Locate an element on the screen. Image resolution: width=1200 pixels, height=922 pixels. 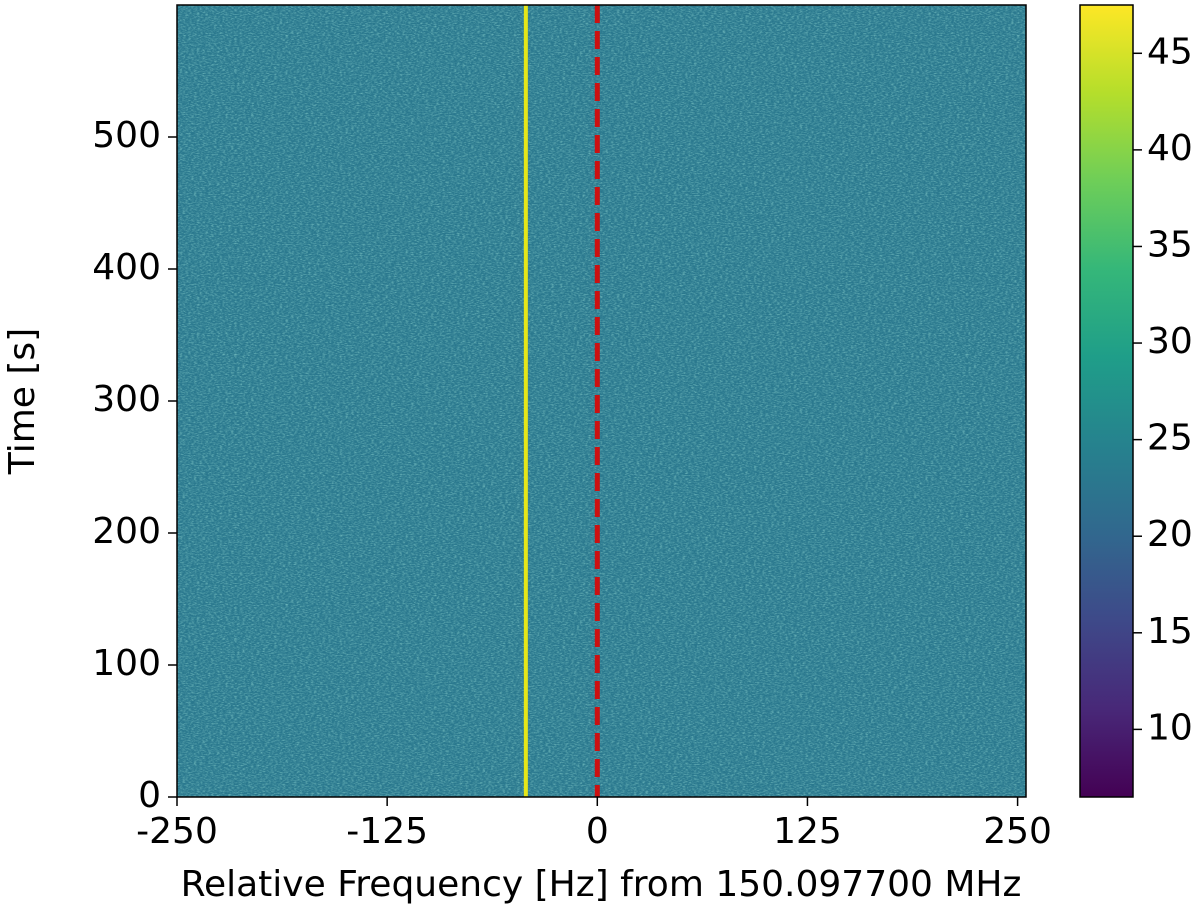
colorbar-tick-label: 40 is located at coordinates (1170, 148).